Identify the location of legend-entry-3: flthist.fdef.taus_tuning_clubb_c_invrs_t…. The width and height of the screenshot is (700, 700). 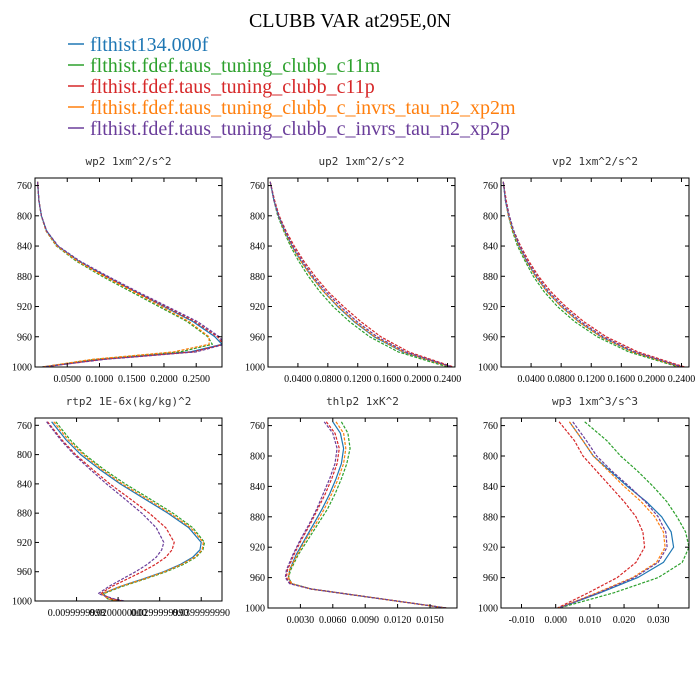
(292, 108).